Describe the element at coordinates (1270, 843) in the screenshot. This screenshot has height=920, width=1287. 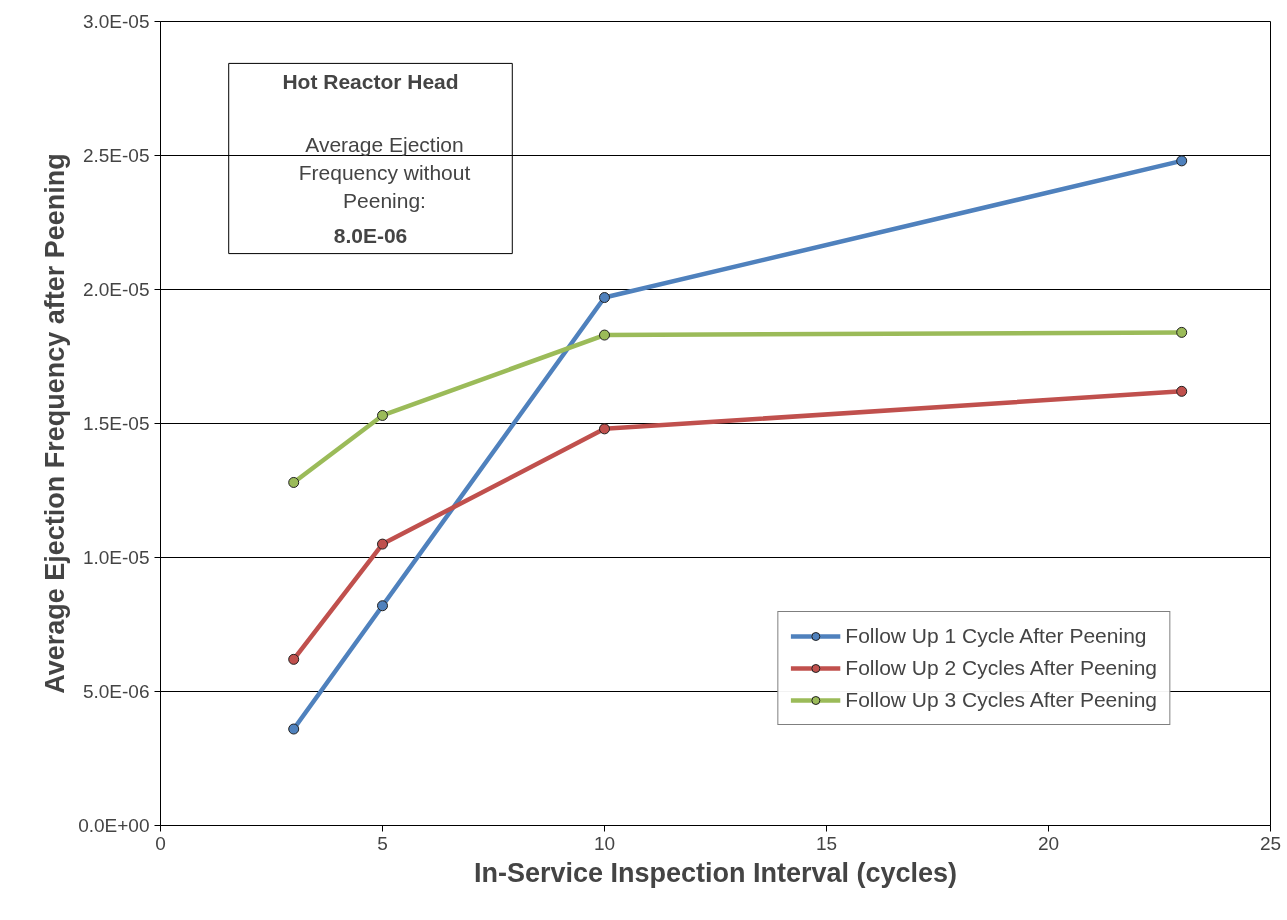
I see `x-tick-label: 25` at that location.